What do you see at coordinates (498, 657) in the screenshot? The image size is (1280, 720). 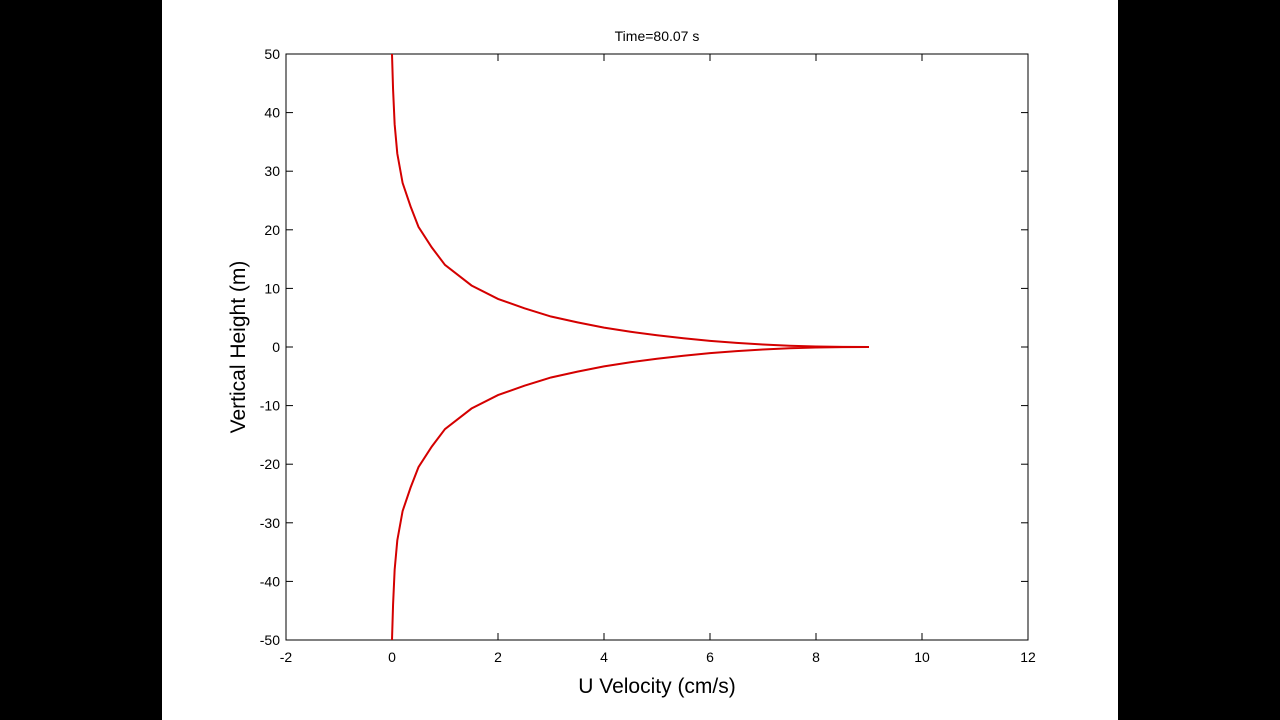 I see `x-tick-label: 2` at bounding box center [498, 657].